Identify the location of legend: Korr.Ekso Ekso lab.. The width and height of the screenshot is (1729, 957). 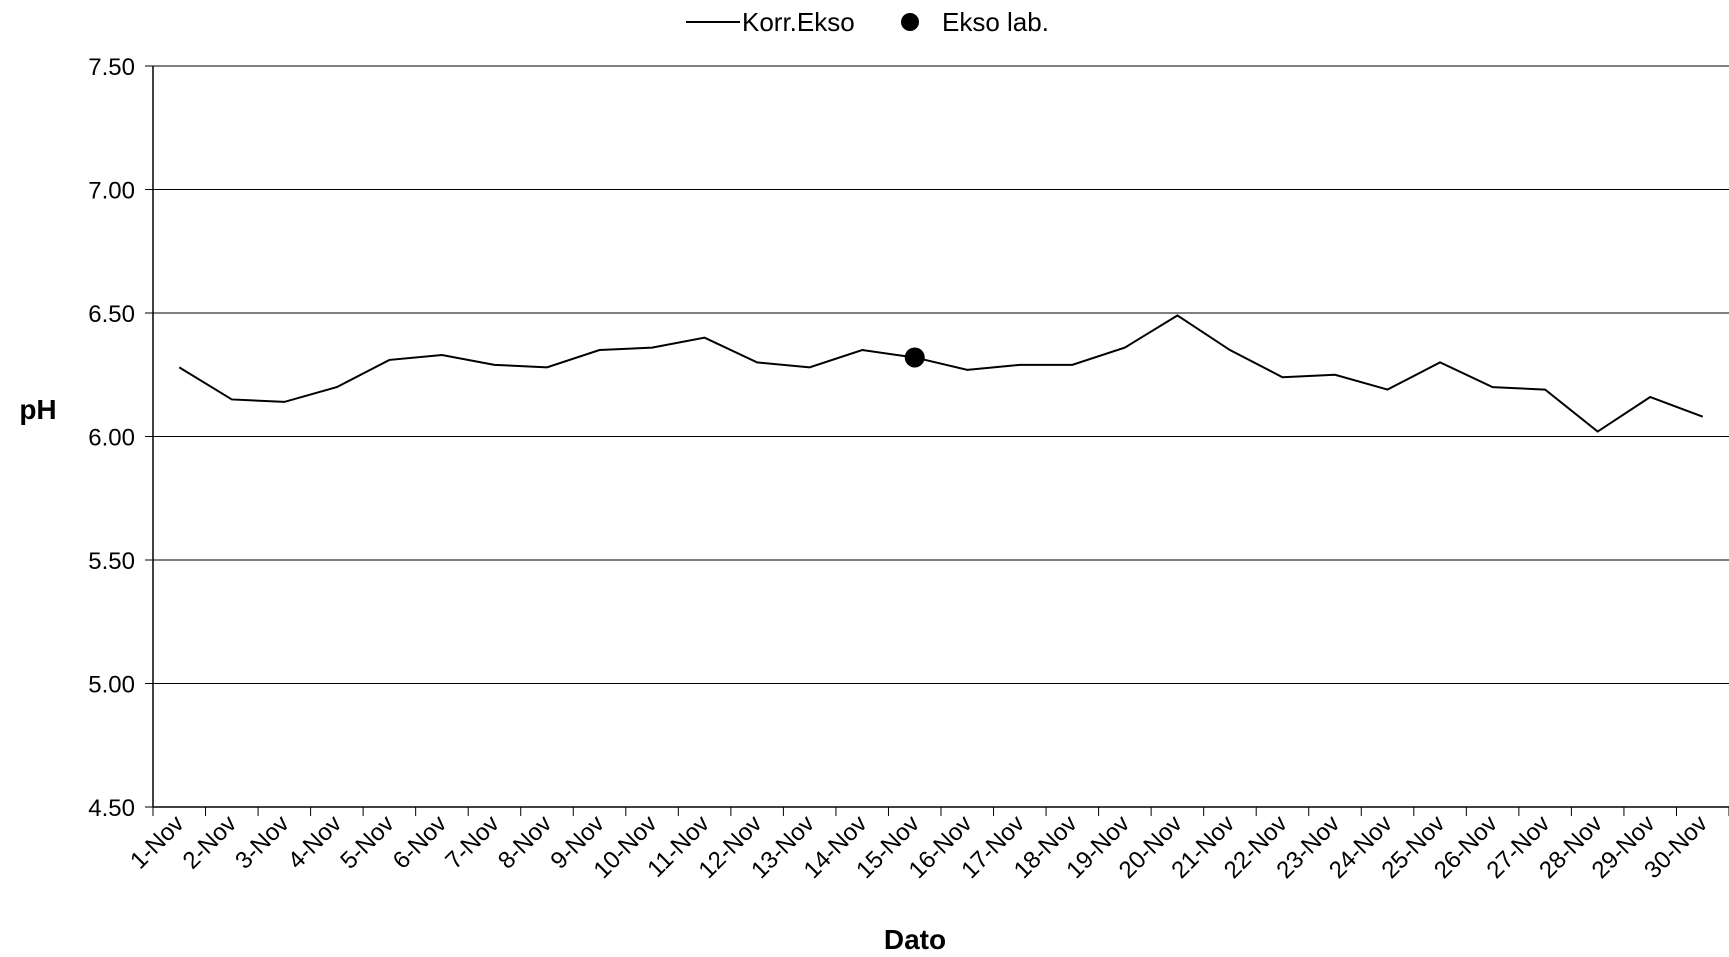
(867, 22).